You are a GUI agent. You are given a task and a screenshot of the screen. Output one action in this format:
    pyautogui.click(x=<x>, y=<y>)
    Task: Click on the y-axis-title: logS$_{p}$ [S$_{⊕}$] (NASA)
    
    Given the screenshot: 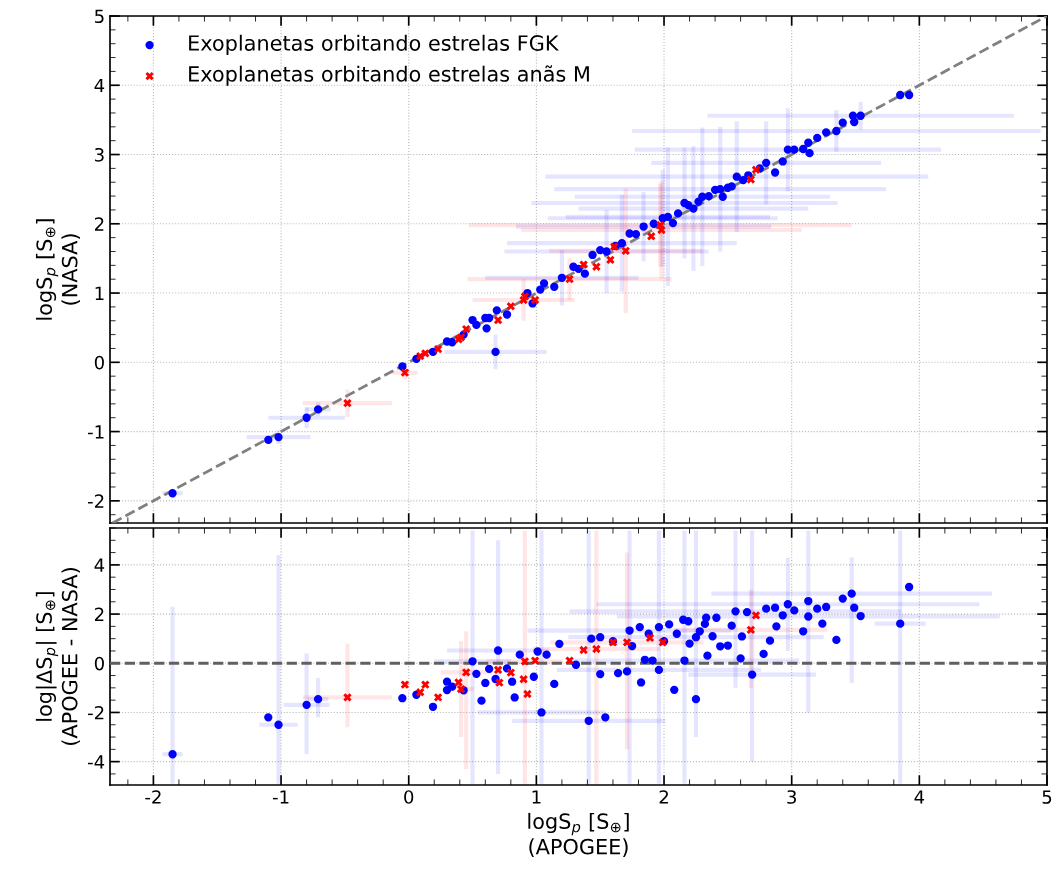 What is the action you would take?
    pyautogui.click(x=57, y=269)
    